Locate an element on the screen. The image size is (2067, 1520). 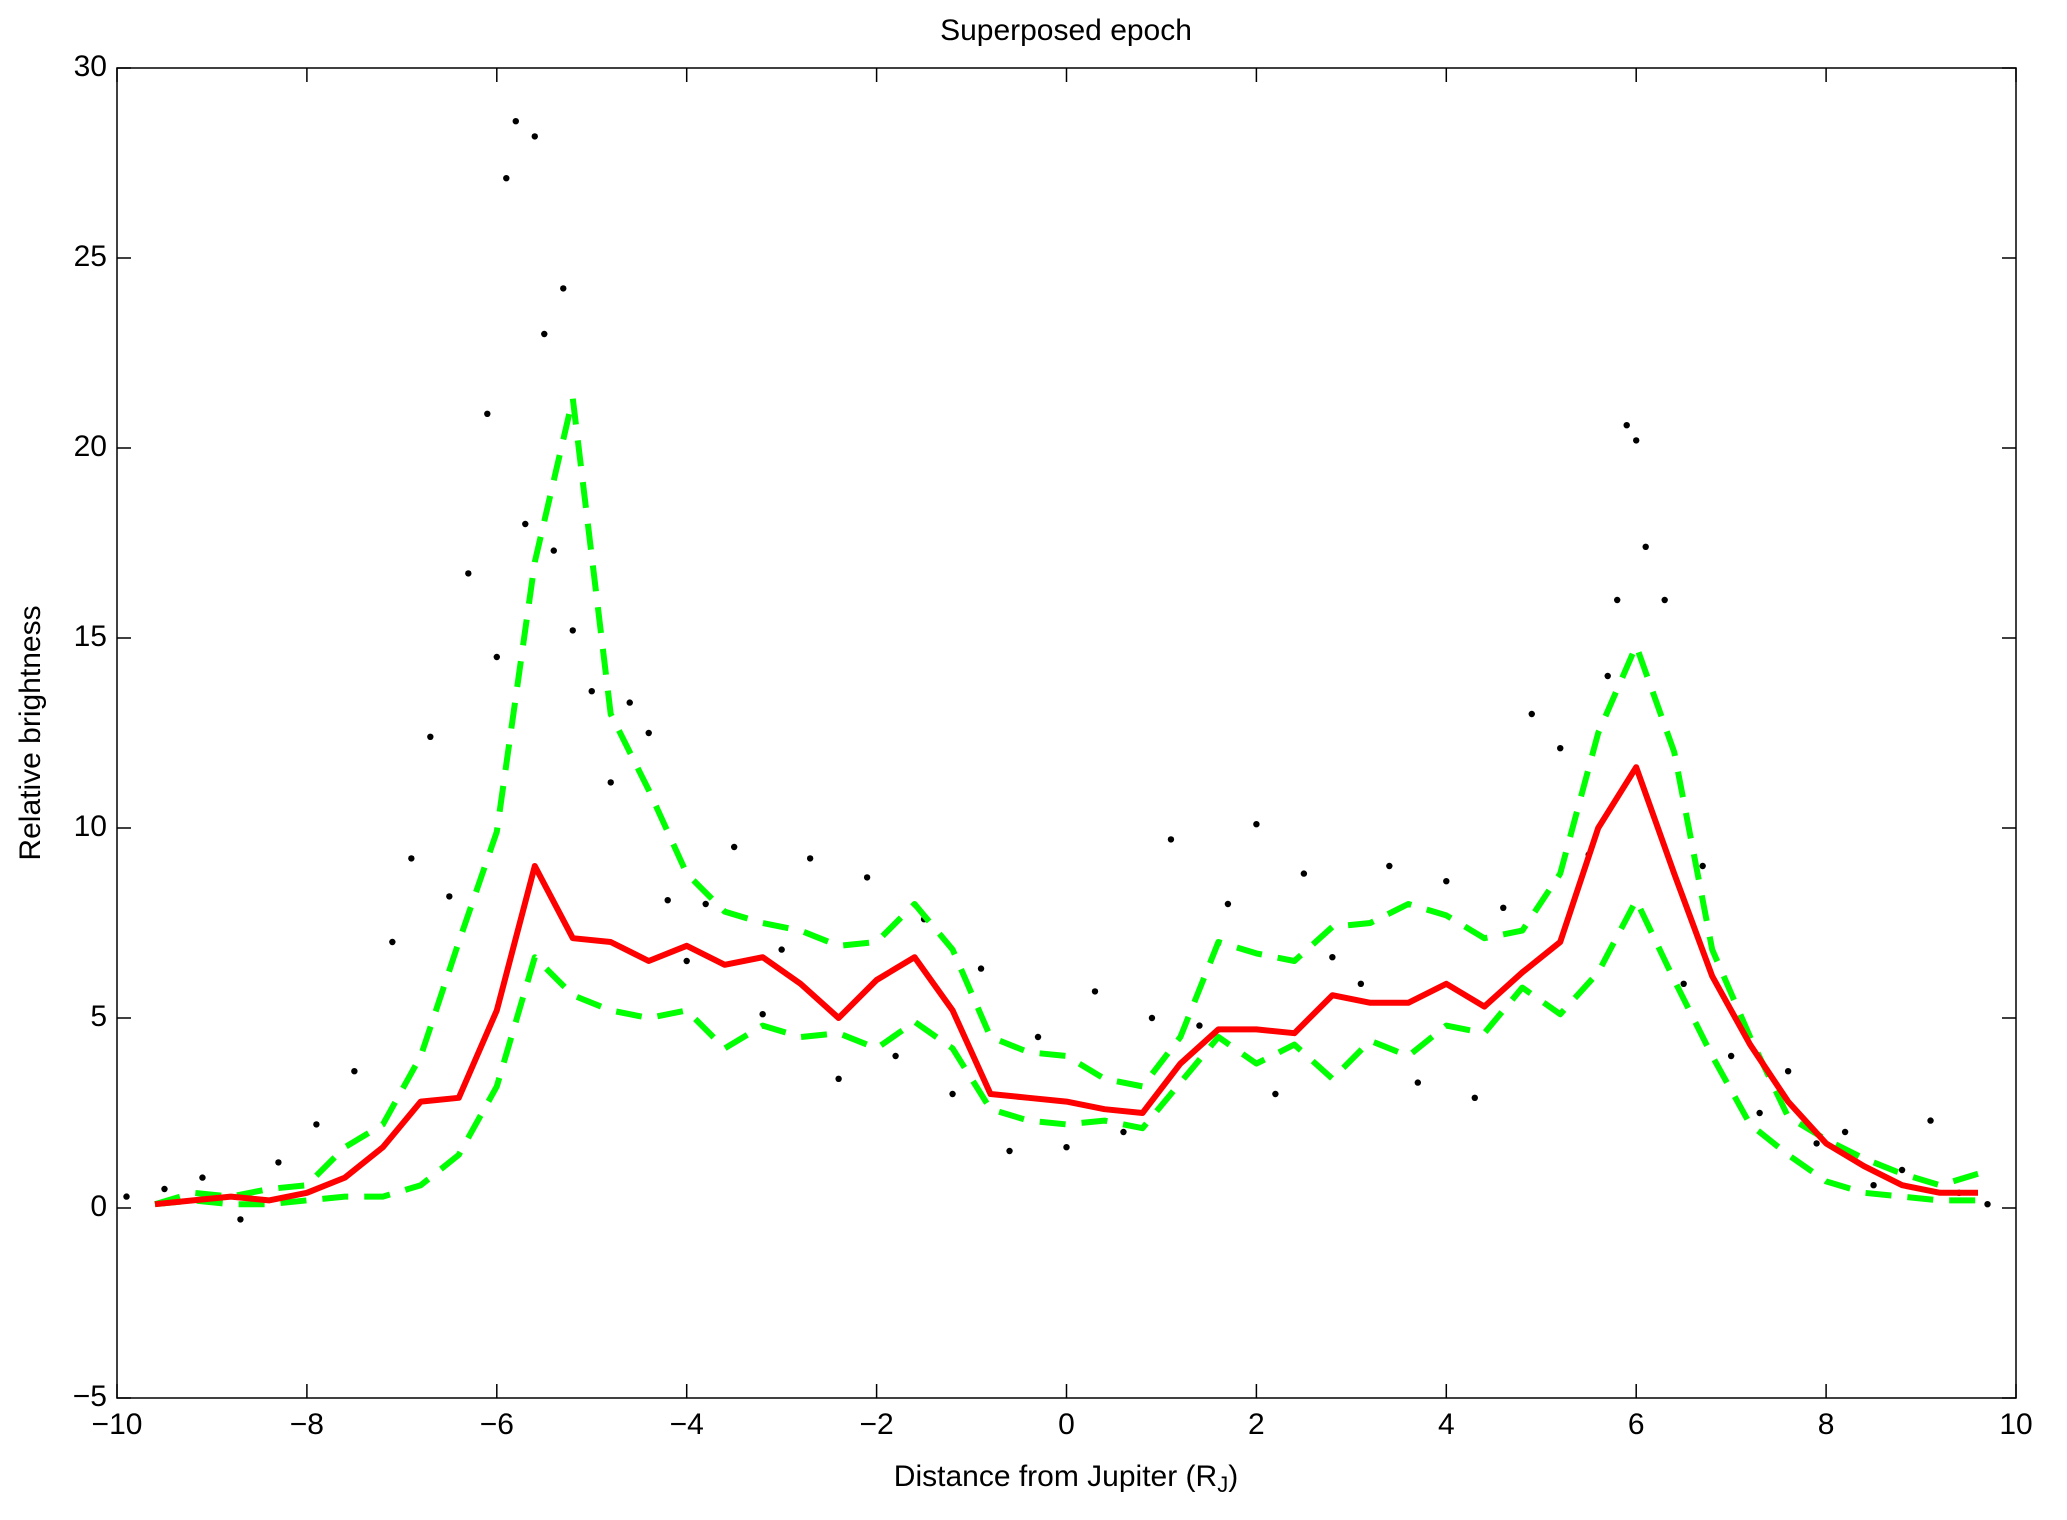
y-tick-label: 20 is located at coordinates (90, 446).